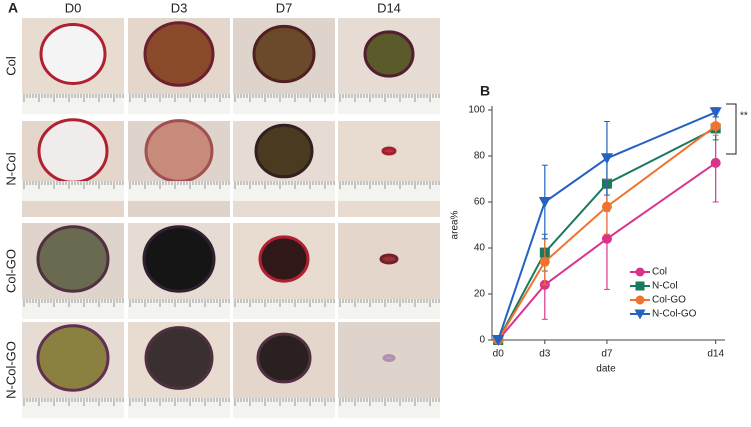 The height and width of the screenshot is (427, 751). Describe the element at coordinates (485, 91) in the screenshot. I see `panel-label: B` at that location.